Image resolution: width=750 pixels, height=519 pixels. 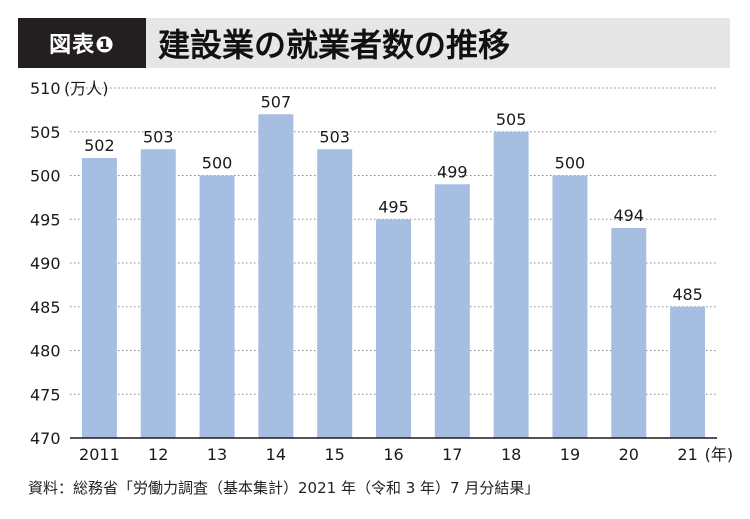 What do you see at coordinates (45, 176) in the screenshot?
I see `y-tick-label: 500` at bounding box center [45, 176].